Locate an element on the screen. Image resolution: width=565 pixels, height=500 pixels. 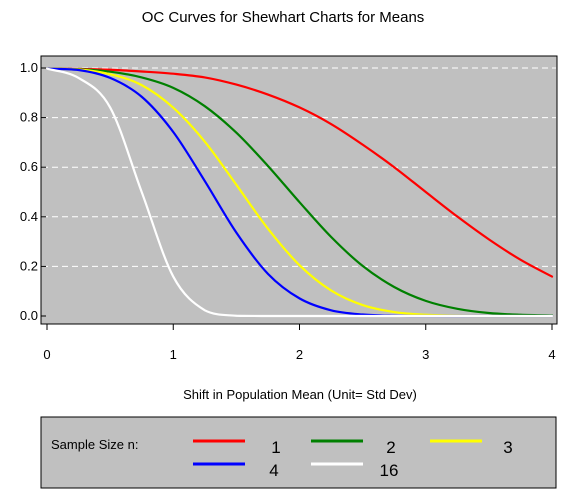
x-axis-ticks: 0 1 2 3 4 is located at coordinates (299, 343).